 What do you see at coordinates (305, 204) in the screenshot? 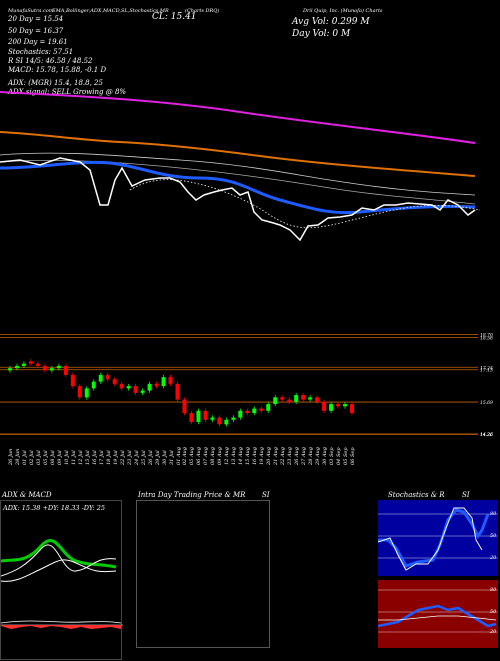
I see `dotted-ma-line` at bounding box center [305, 204].